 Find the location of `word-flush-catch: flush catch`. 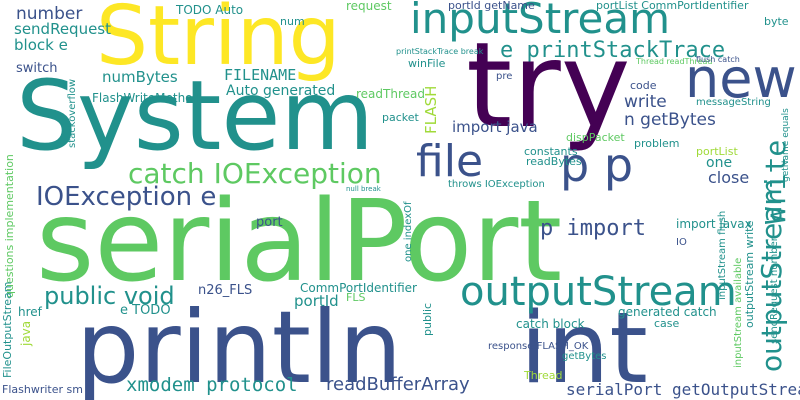

word-flush-catch: flush catch is located at coordinates (718, 59).